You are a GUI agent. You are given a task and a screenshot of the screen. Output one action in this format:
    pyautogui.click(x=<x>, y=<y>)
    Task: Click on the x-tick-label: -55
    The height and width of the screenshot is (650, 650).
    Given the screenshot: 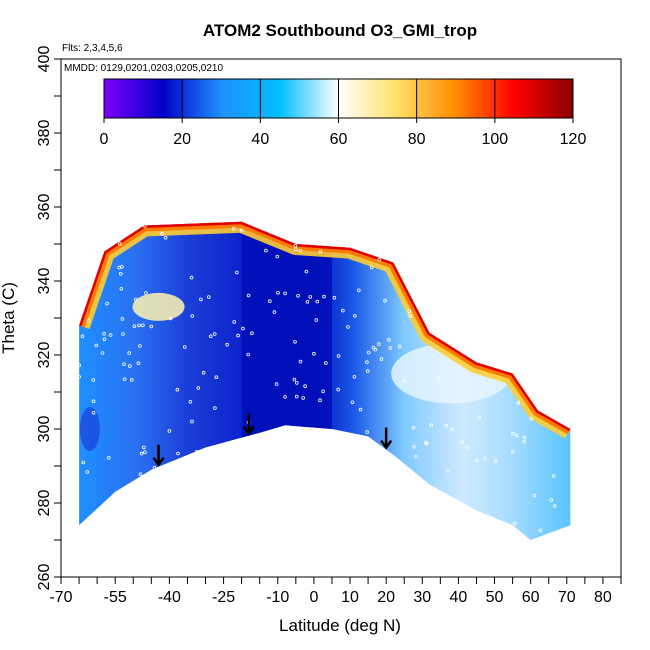 What is the action you would take?
    pyautogui.click(x=115, y=597)
    